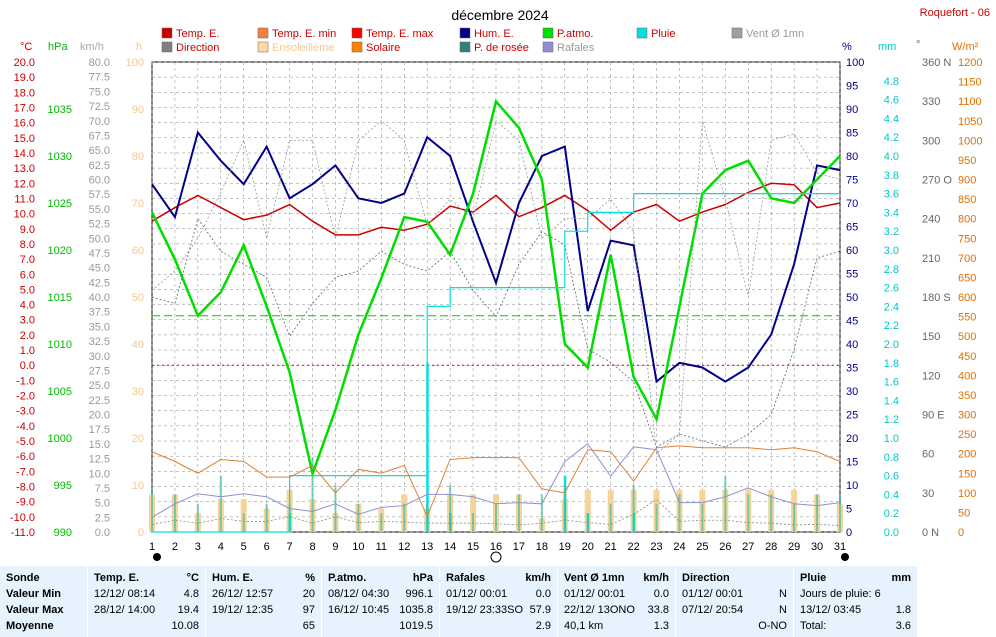 Image resolution: width=996 pixels, height=637 pixels. I want to click on solar-tick-label: 1000, so click(970, 141).